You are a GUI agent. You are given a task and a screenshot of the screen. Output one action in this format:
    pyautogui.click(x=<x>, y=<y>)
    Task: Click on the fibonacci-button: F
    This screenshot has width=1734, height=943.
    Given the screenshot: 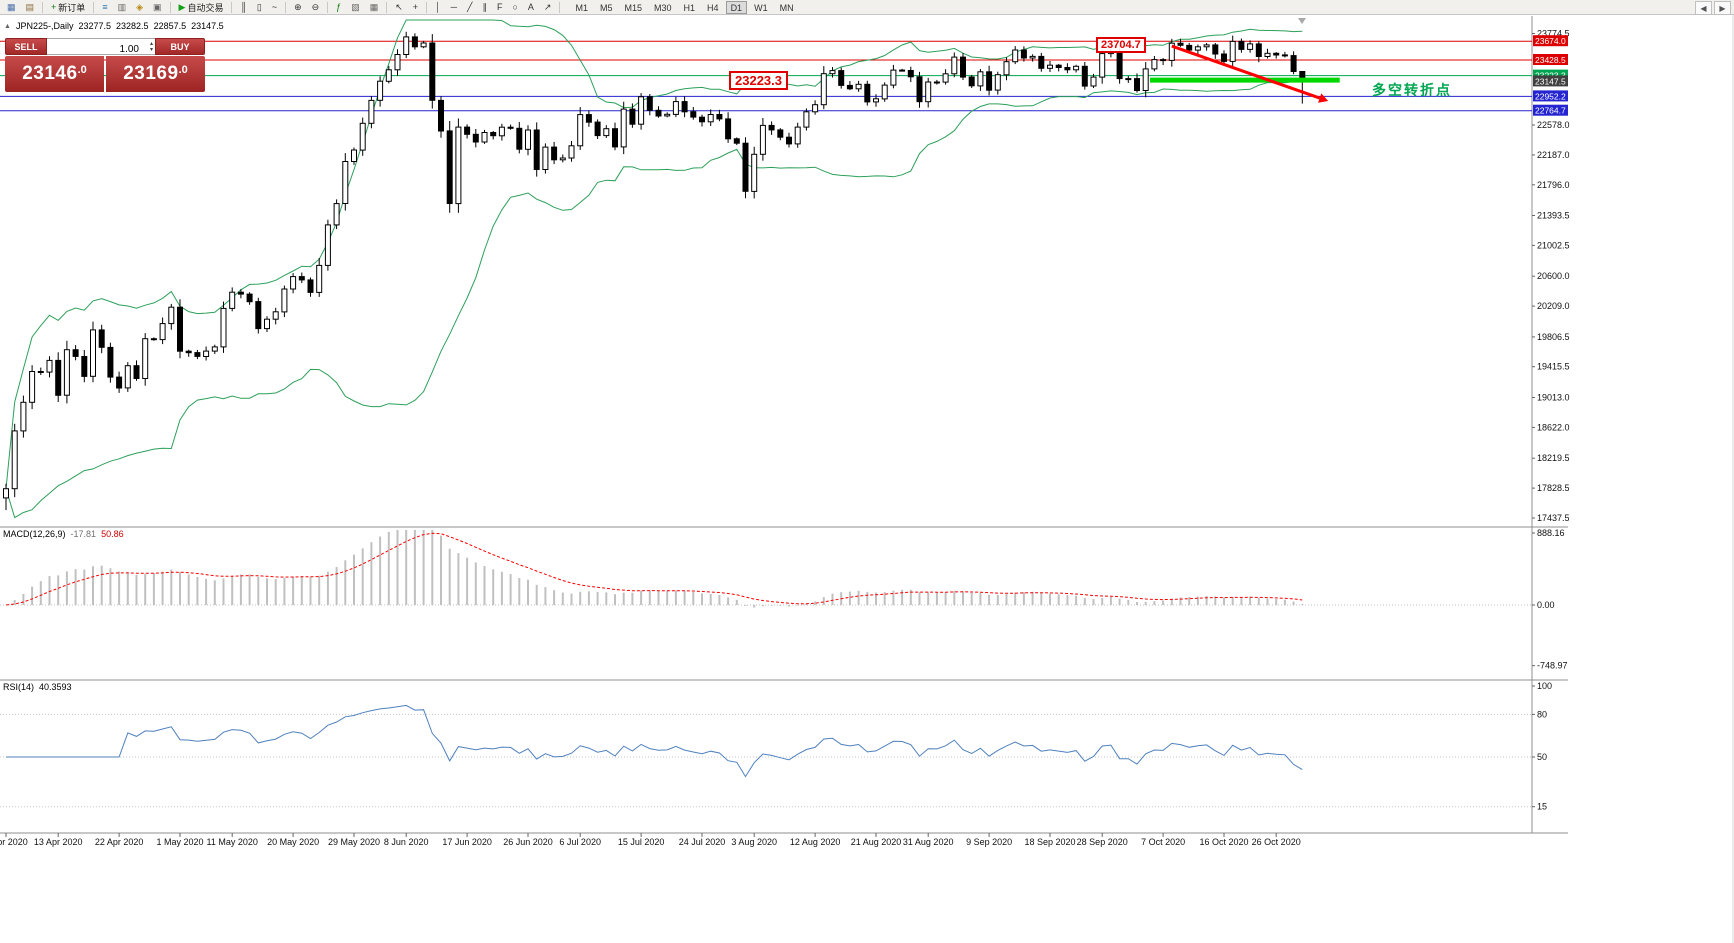 What is the action you would take?
    pyautogui.click(x=500, y=7)
    